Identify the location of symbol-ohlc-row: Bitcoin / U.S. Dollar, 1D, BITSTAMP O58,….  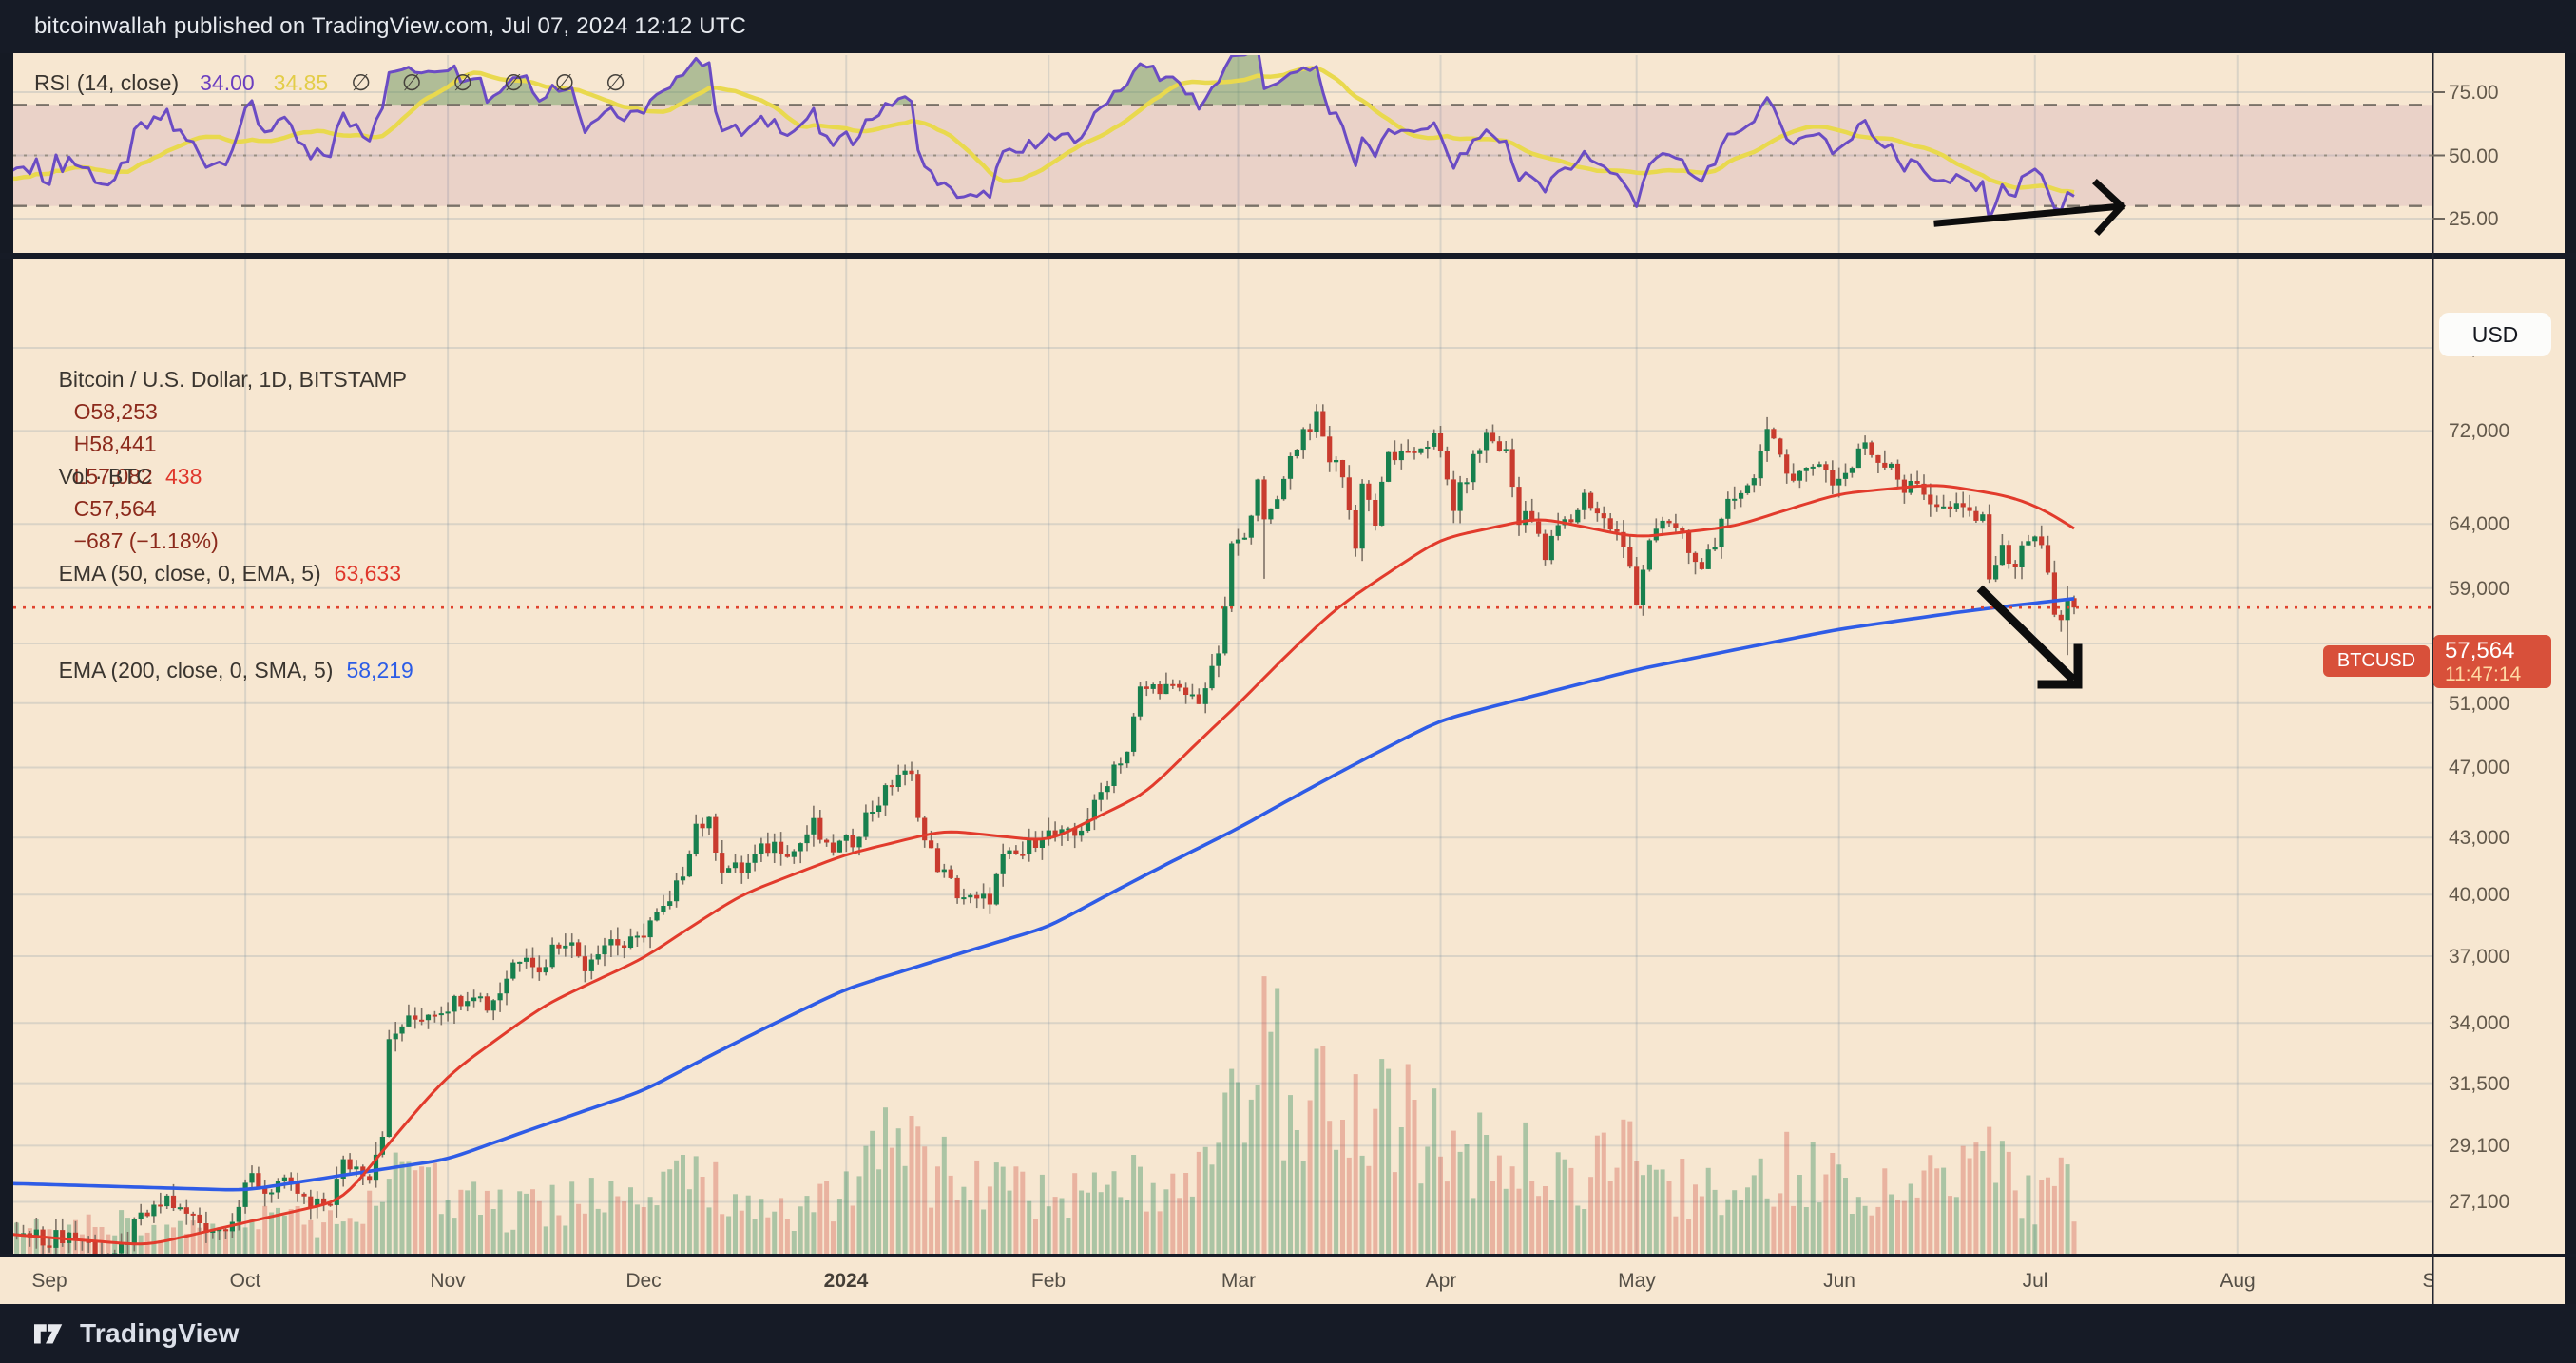
(233, 460).